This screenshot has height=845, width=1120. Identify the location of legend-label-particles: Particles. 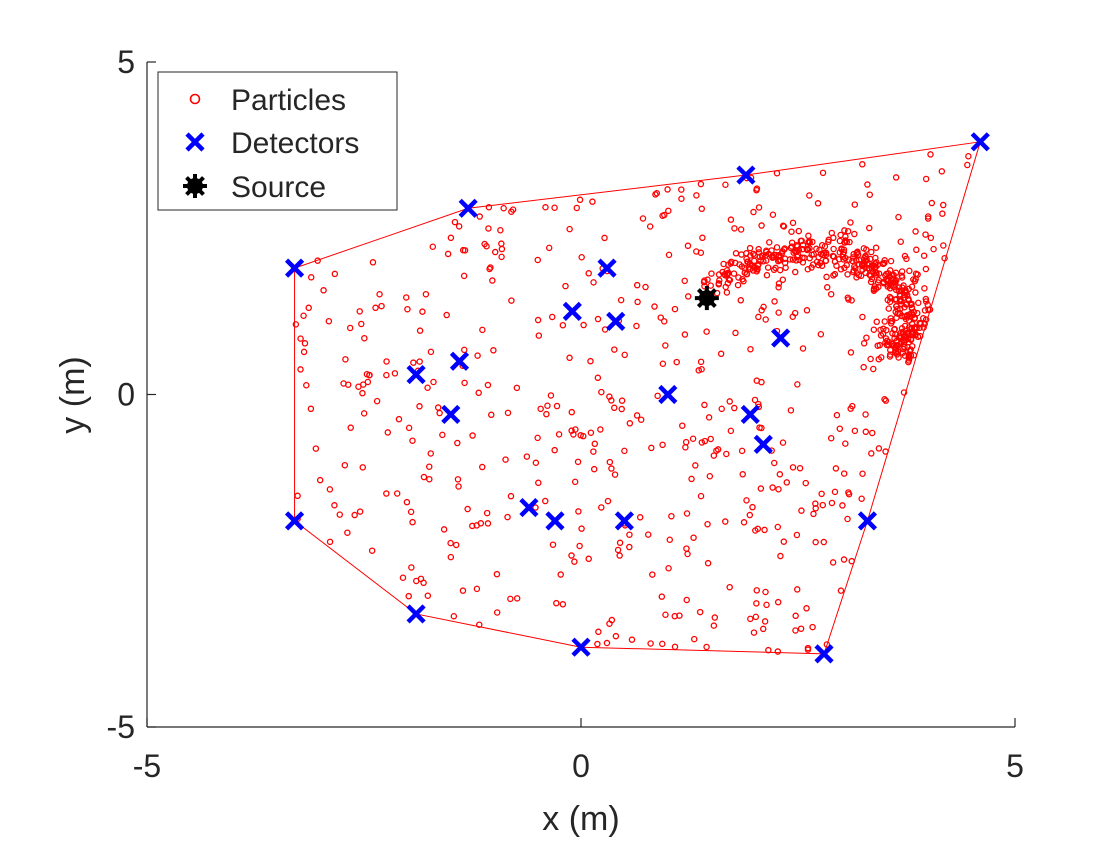
(288, 100).